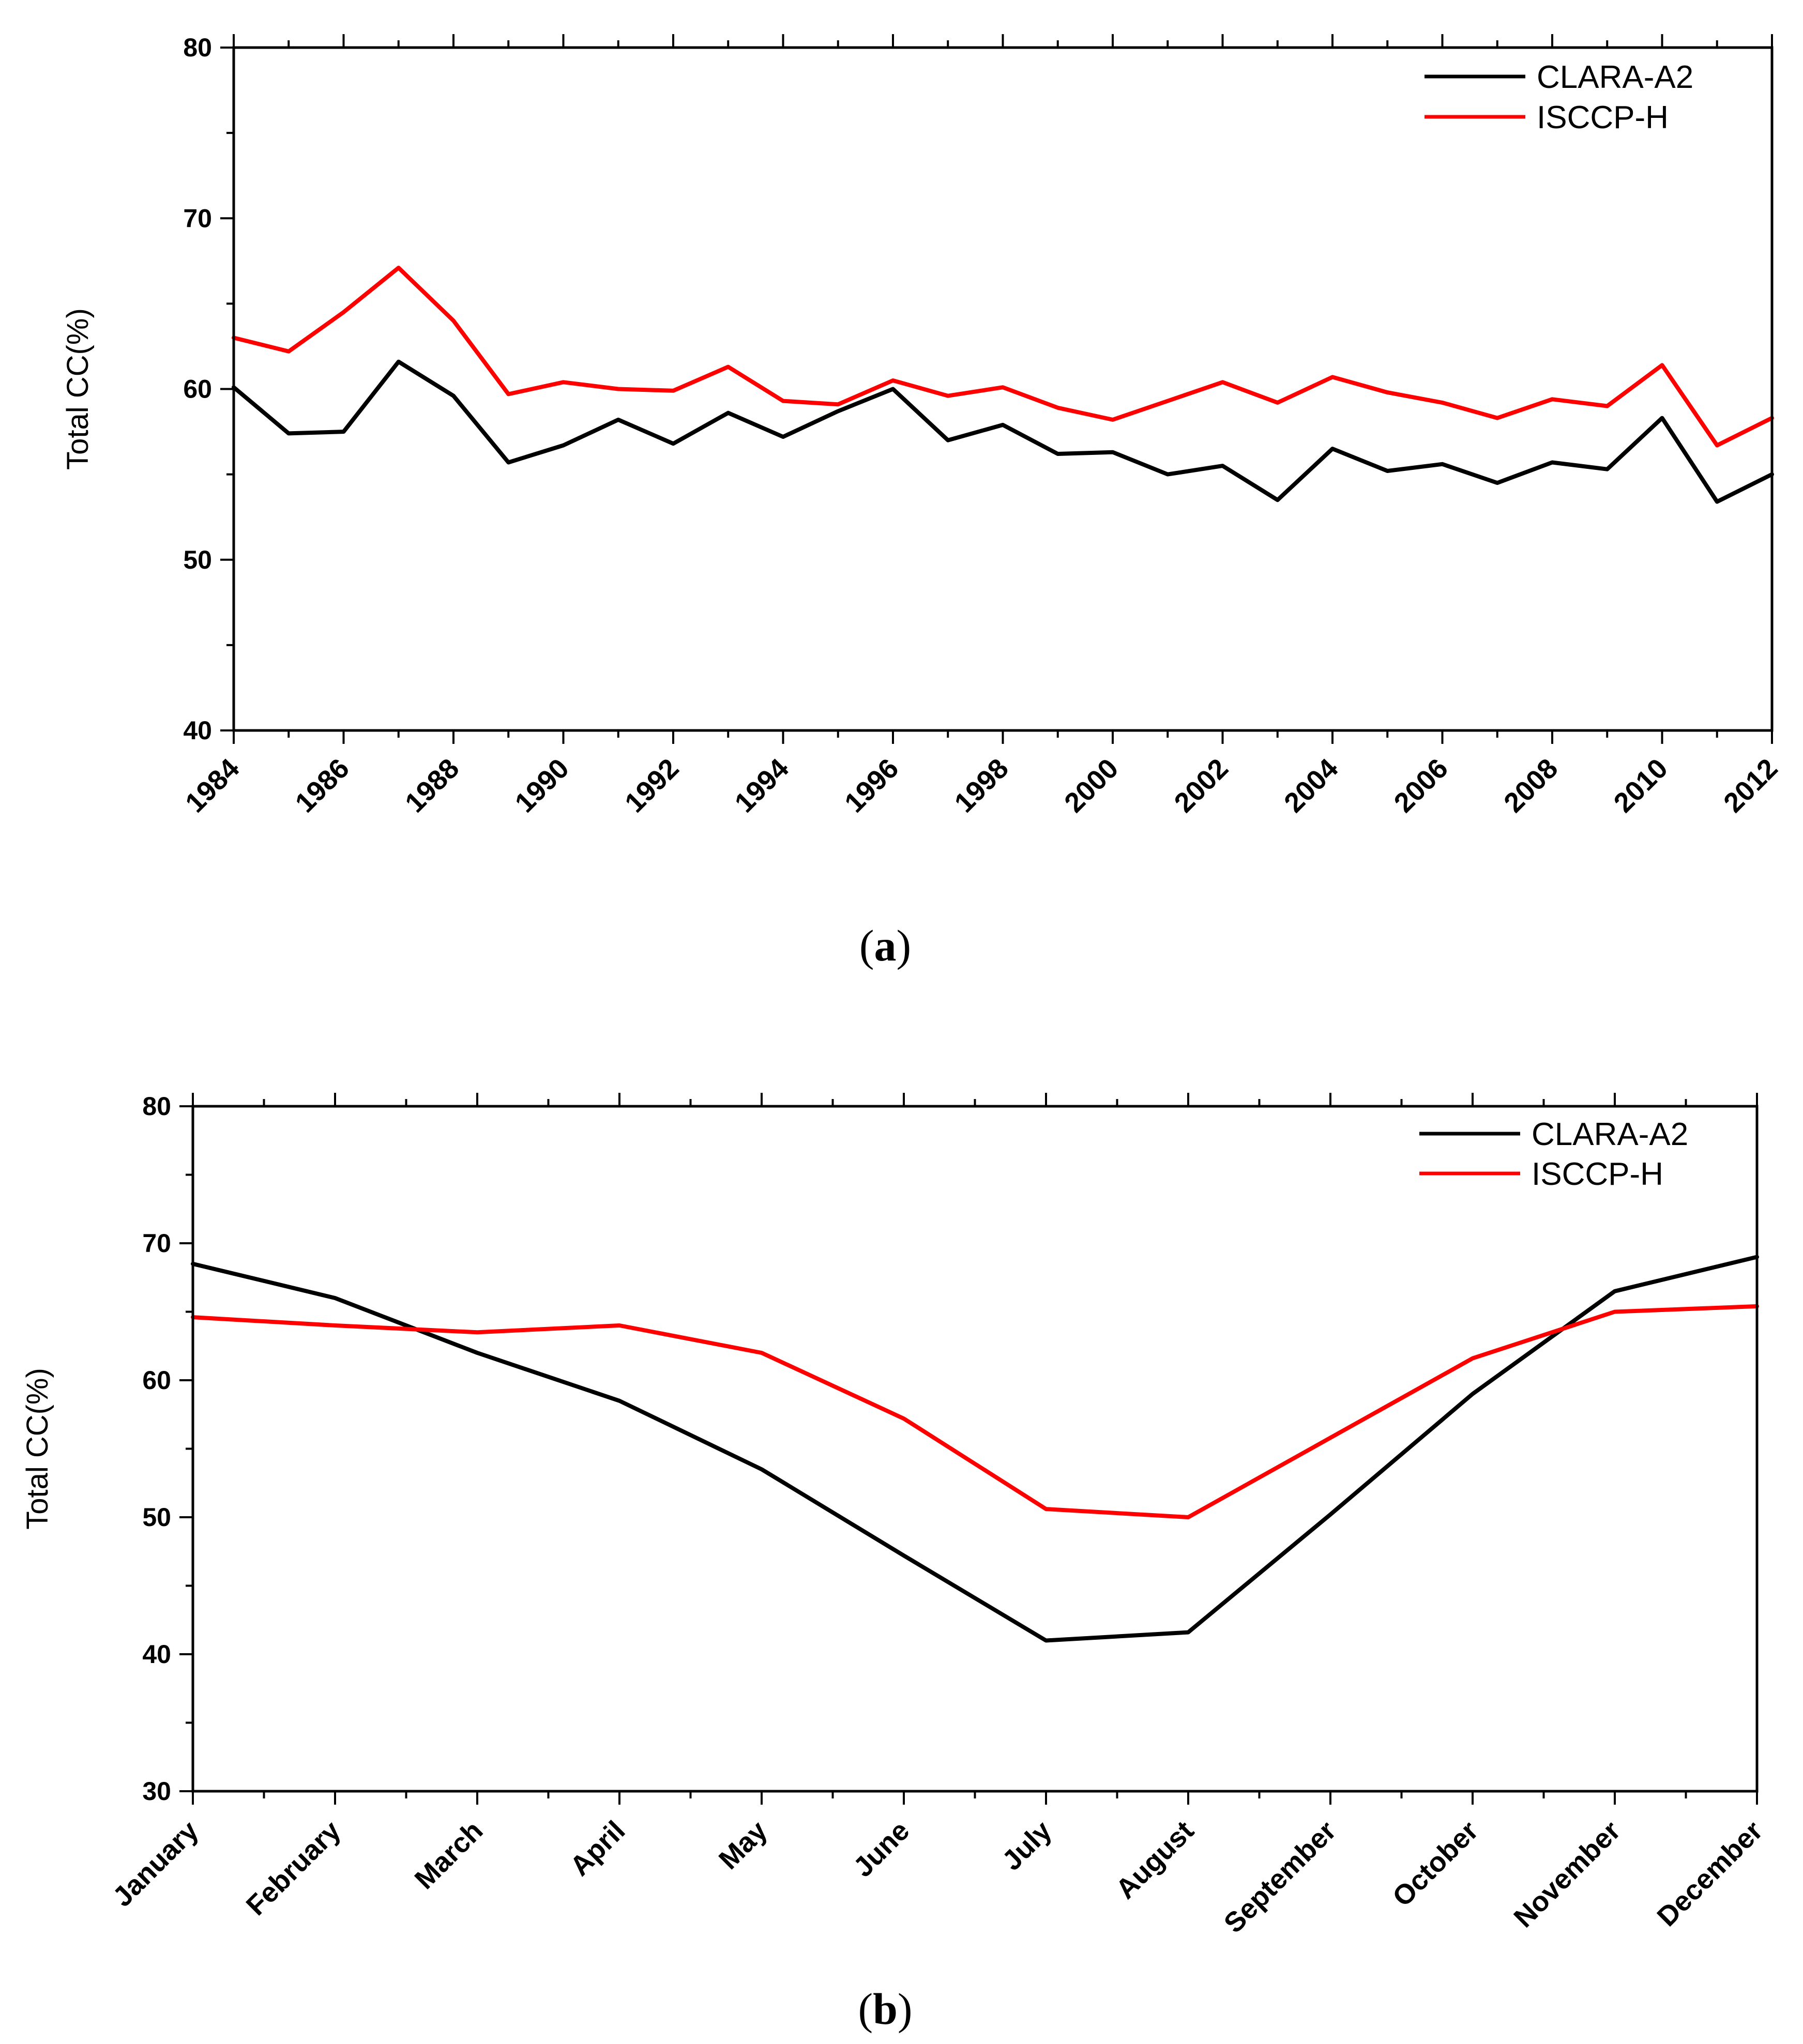  Describe the element at coordinates (1311, 786) in the screenshot. I see `x-tick-label: 2004` at that location.